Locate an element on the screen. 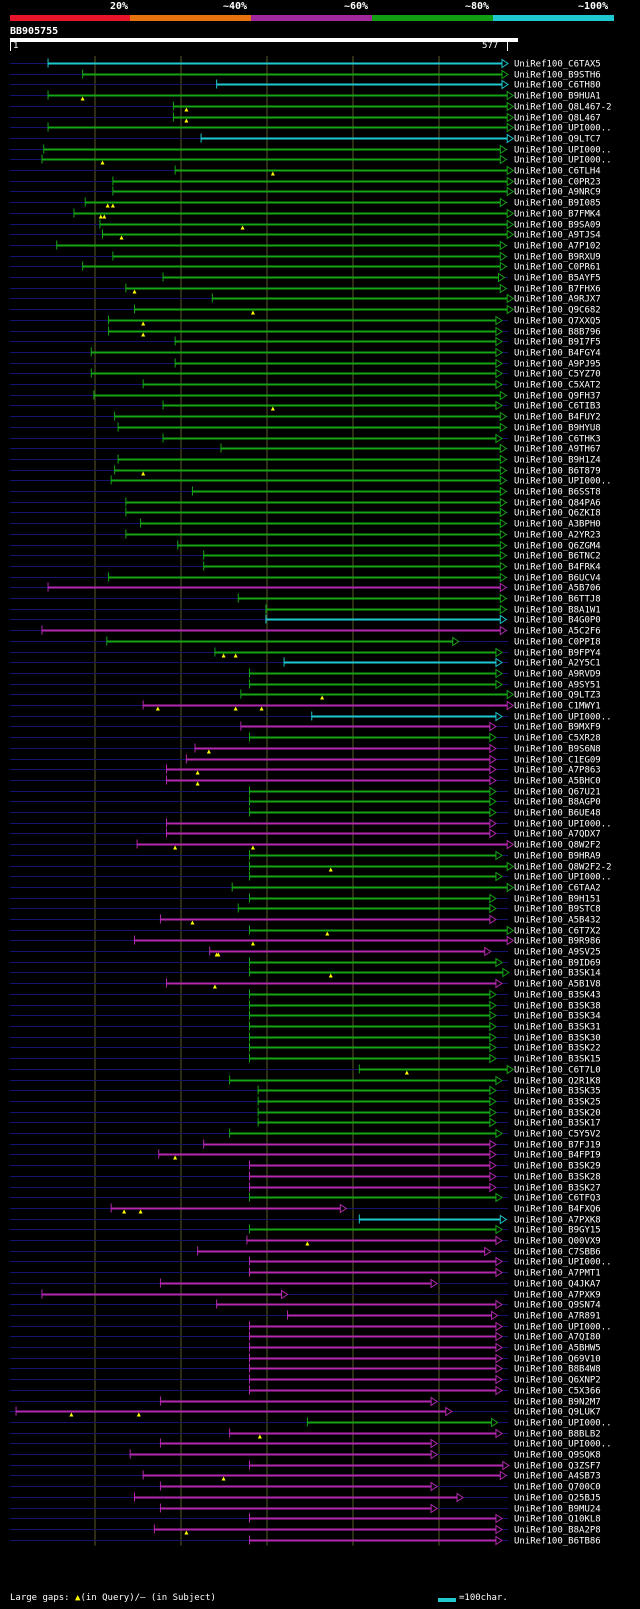 This screenshot has height=1609, width=640. hit-row: UniRef100_B3SK27 is located at coordinates (305, 1188).